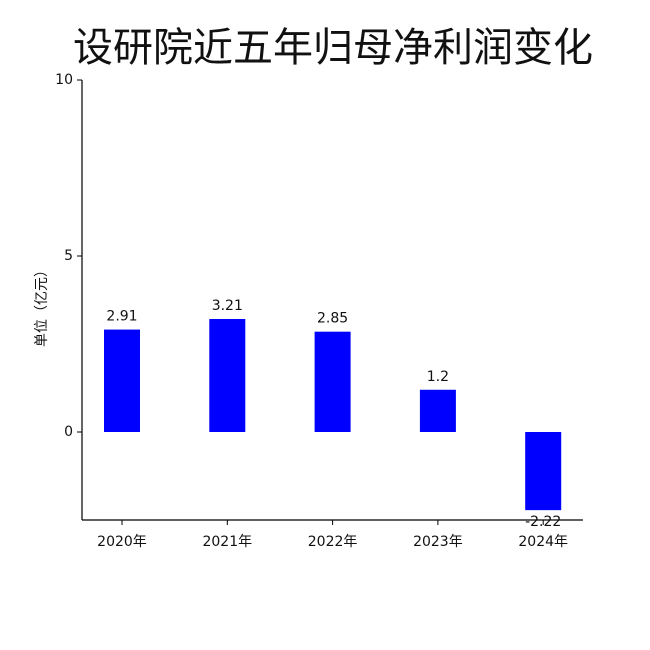  What do you see at coordinates (333, 48) in the screenshot?
I see `chart-title: 设研院近五年归母净利润变化` at bounding box center [333, 48].